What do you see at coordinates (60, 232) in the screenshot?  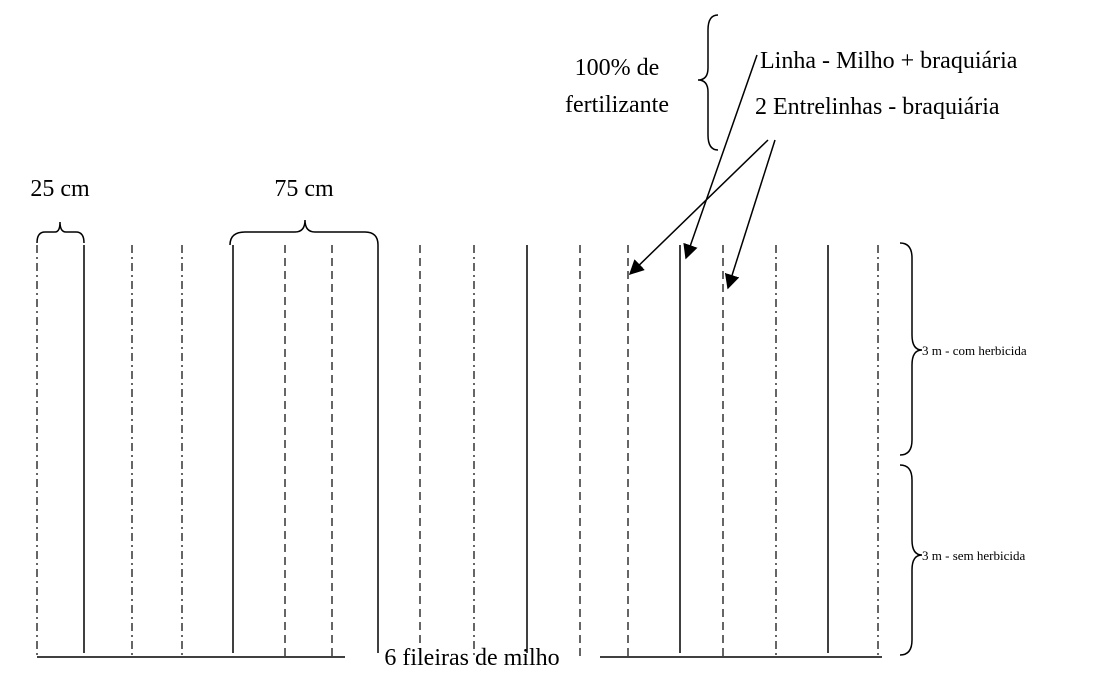 I see `brace-25cm` at bounding box center [60, 232].